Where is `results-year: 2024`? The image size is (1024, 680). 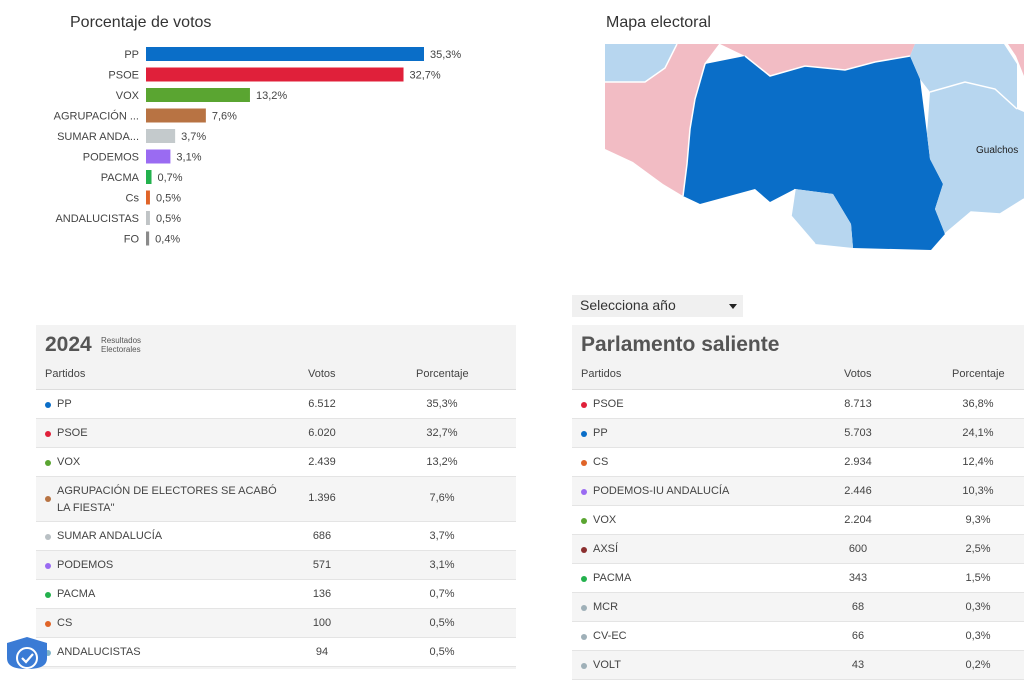
results-year: 2024 is located at coordinates (68, 344).